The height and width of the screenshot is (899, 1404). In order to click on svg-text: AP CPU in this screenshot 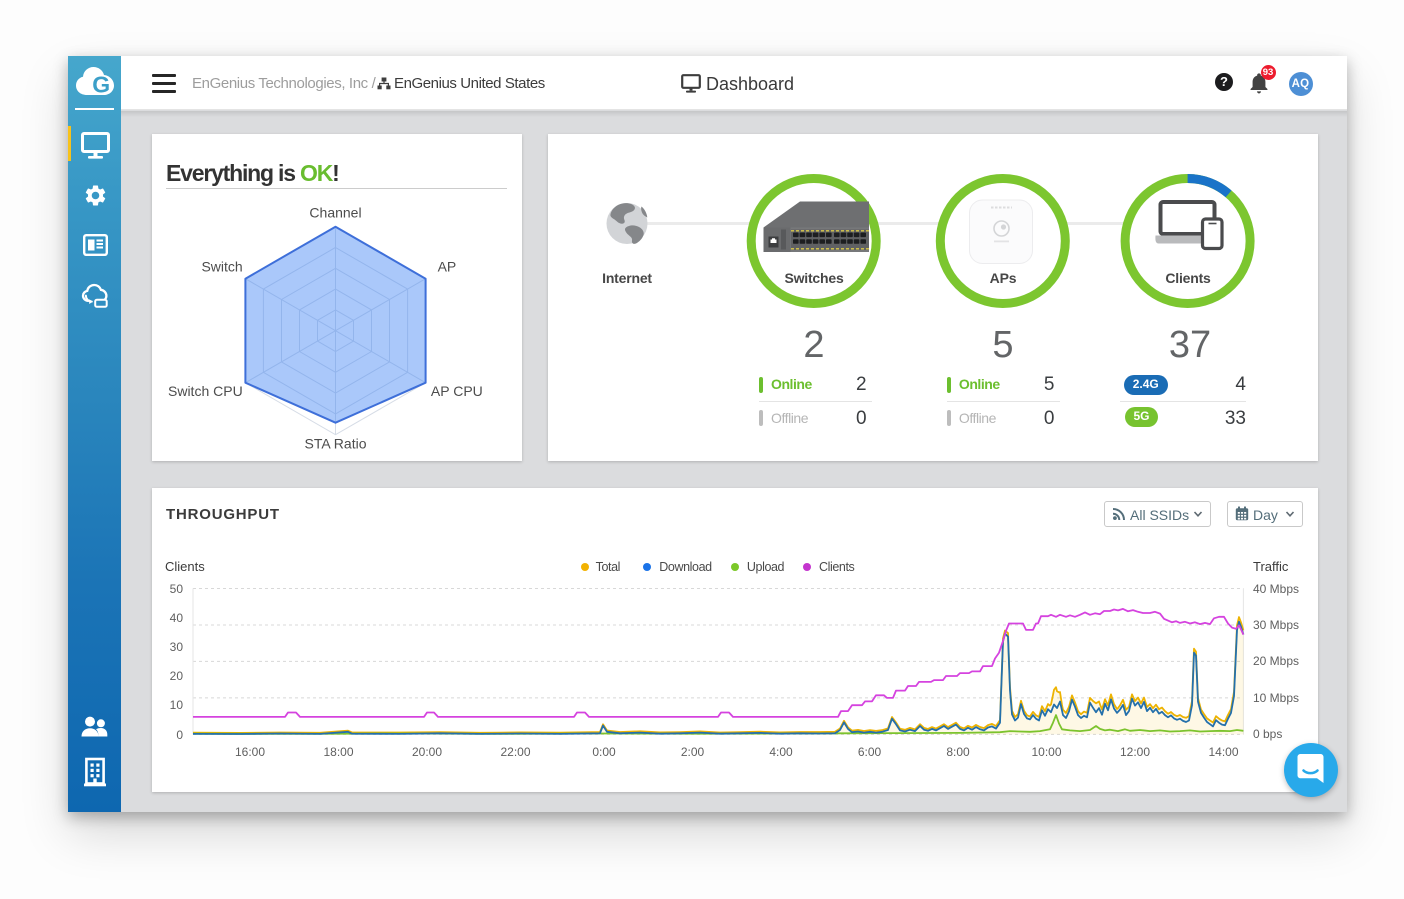, I will do `click(457, 391)`.